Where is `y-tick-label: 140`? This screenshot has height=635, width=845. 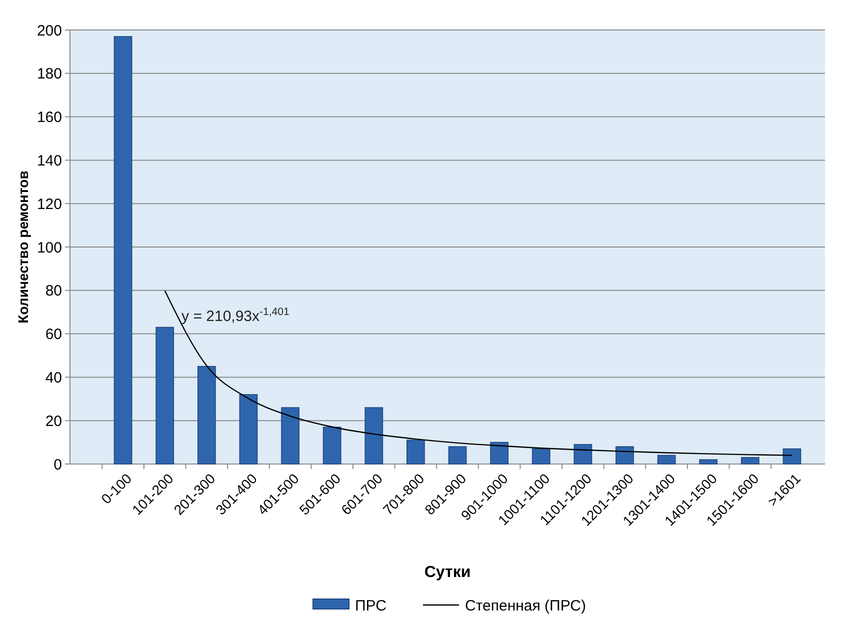
y-tick-label: 140 is located at coordinates (49, 161).